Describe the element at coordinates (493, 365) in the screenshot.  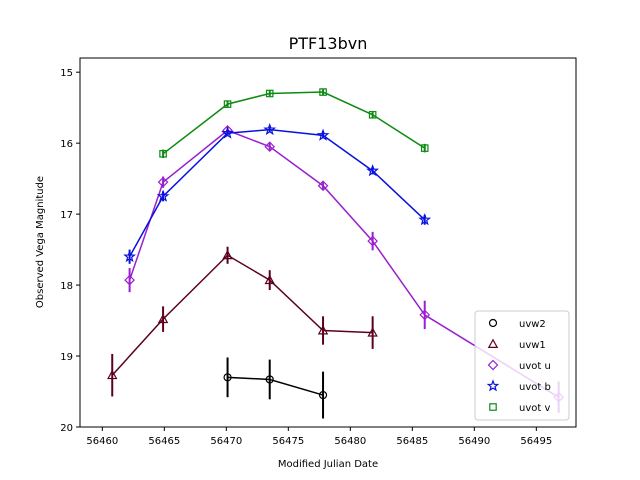
I see `legend-marker-uvot-u` at that location.